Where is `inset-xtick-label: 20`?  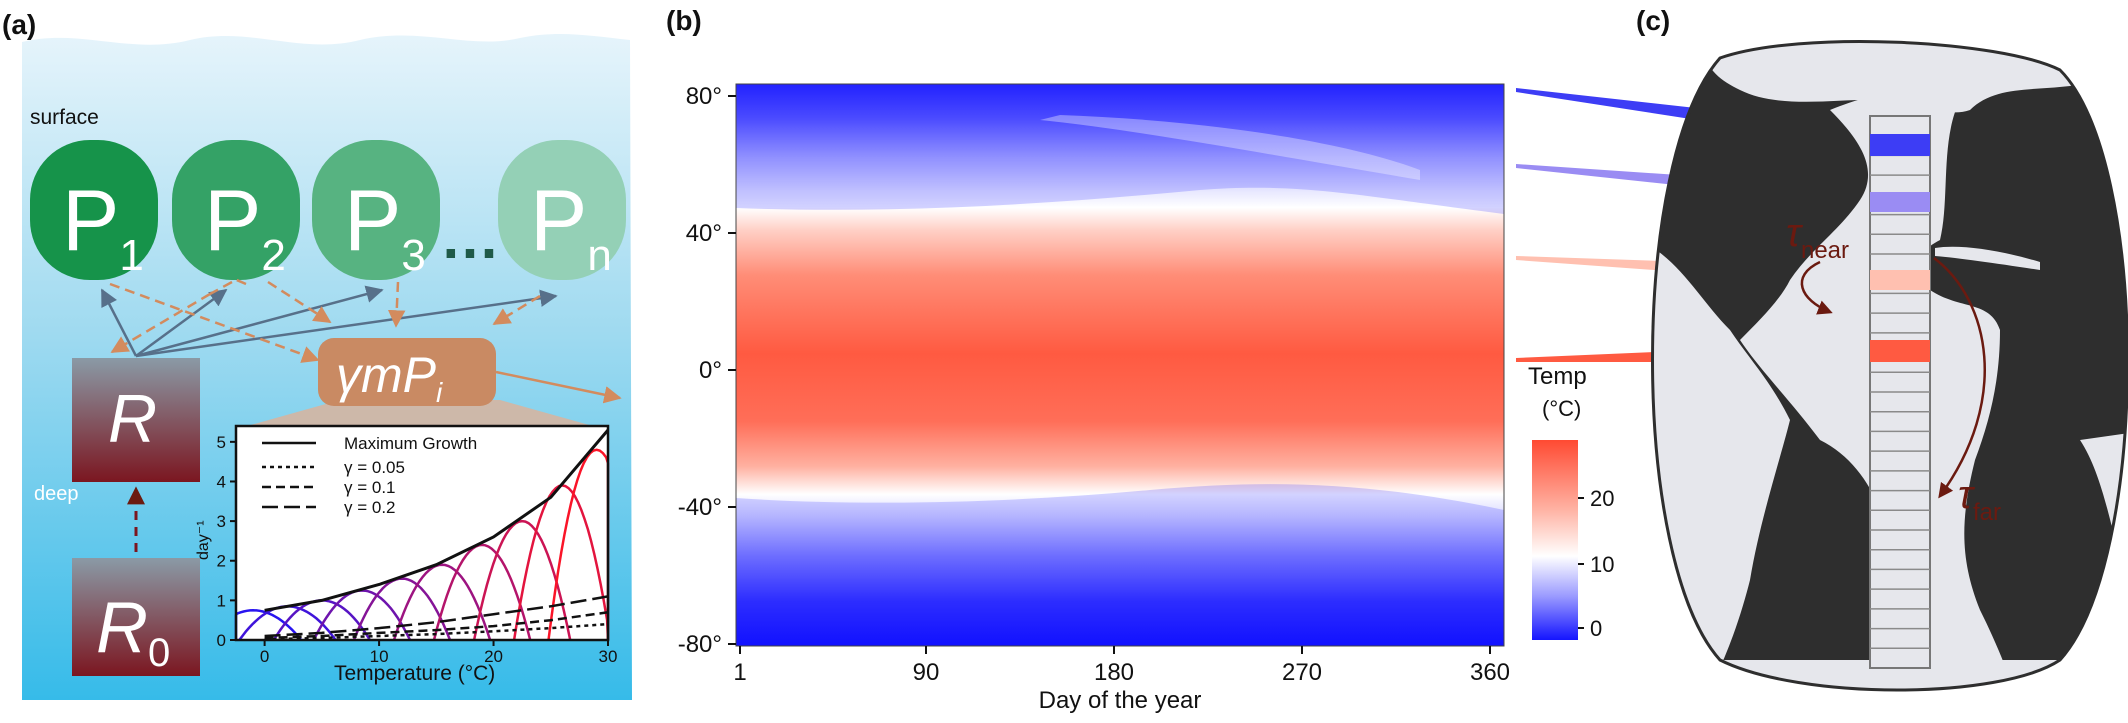 inset-xtick-label: 20 is located at coordinates (493, 656).